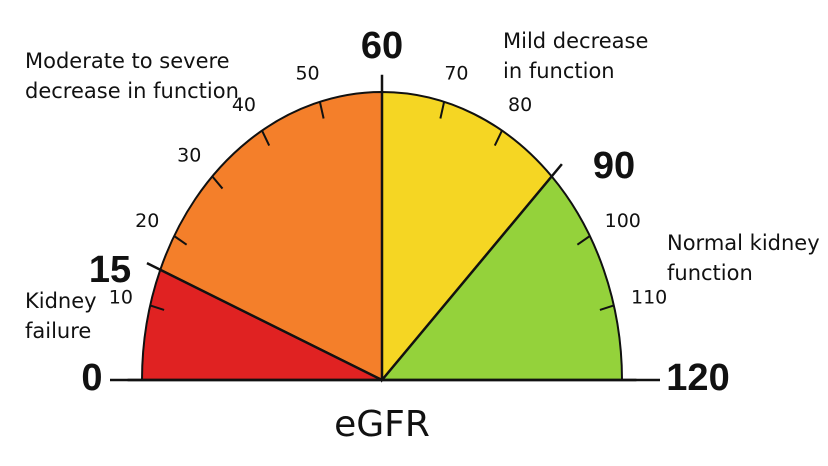  What do you see at coordinates (132, 91) in the screenshot?
I see `band-label: decrease in function` at bounding box center [132, 91].